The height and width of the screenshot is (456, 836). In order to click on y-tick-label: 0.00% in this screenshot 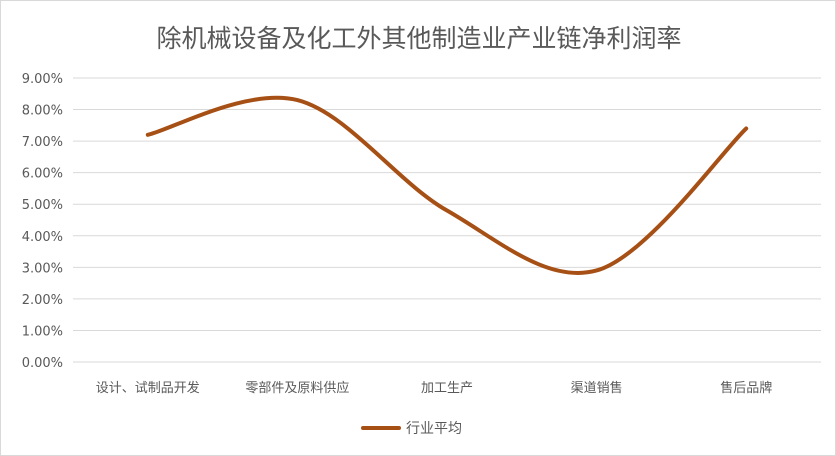, I will do `click(42, 363)`.